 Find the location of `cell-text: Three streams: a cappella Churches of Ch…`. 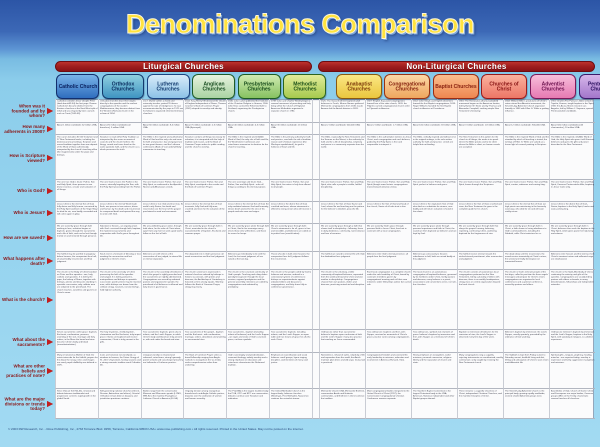

cell-text: Three streams: a cappella Churches of Ch… is located at coordinates (480, 393).